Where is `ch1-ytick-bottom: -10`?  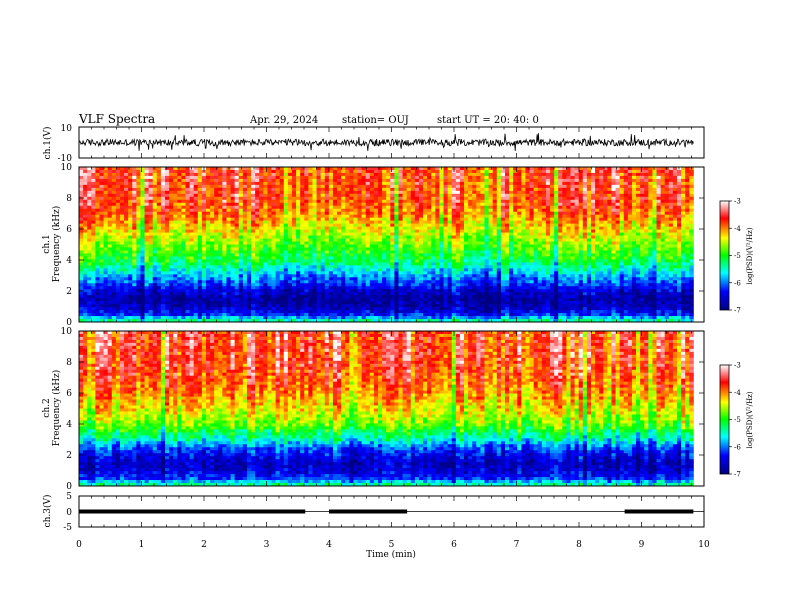
ch1-ytick-bottom: -10 is located at coordinates (65, 159).